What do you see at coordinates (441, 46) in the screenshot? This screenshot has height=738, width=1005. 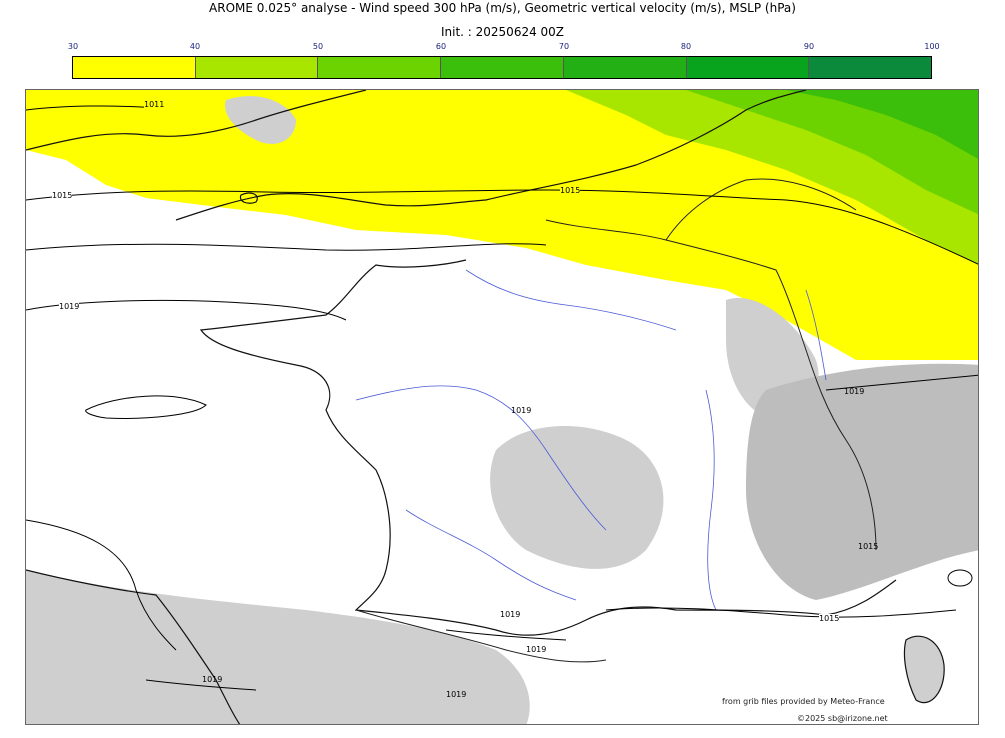 I see `colorbar-tick: 60` at bounding box center [441, 46].